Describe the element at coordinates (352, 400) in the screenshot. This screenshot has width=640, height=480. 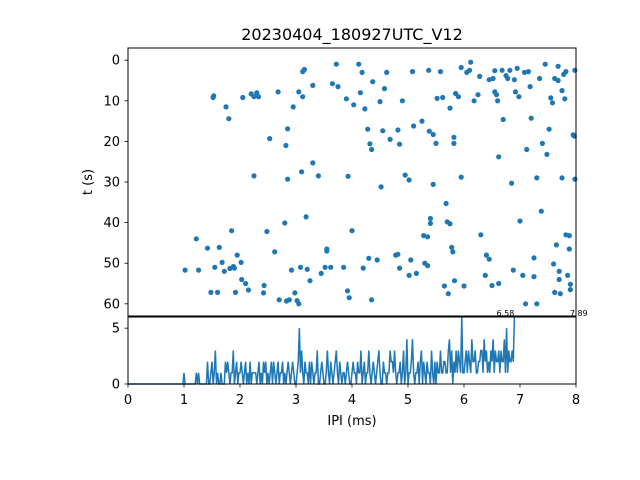
I see `x-tick-label: 4` at that location.